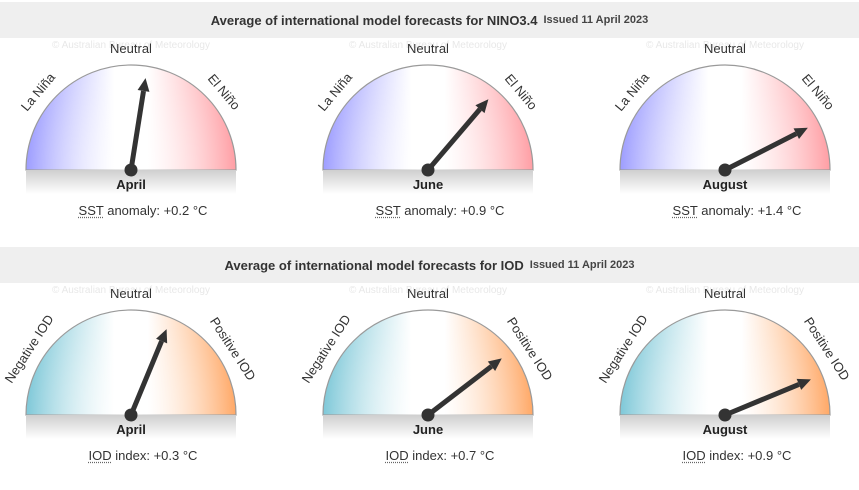 Image resolution: width=859 pixels, height=490 pixels. I want to click on gauge-value-text: anomaly: +1.4 °C, so click(750, 210).